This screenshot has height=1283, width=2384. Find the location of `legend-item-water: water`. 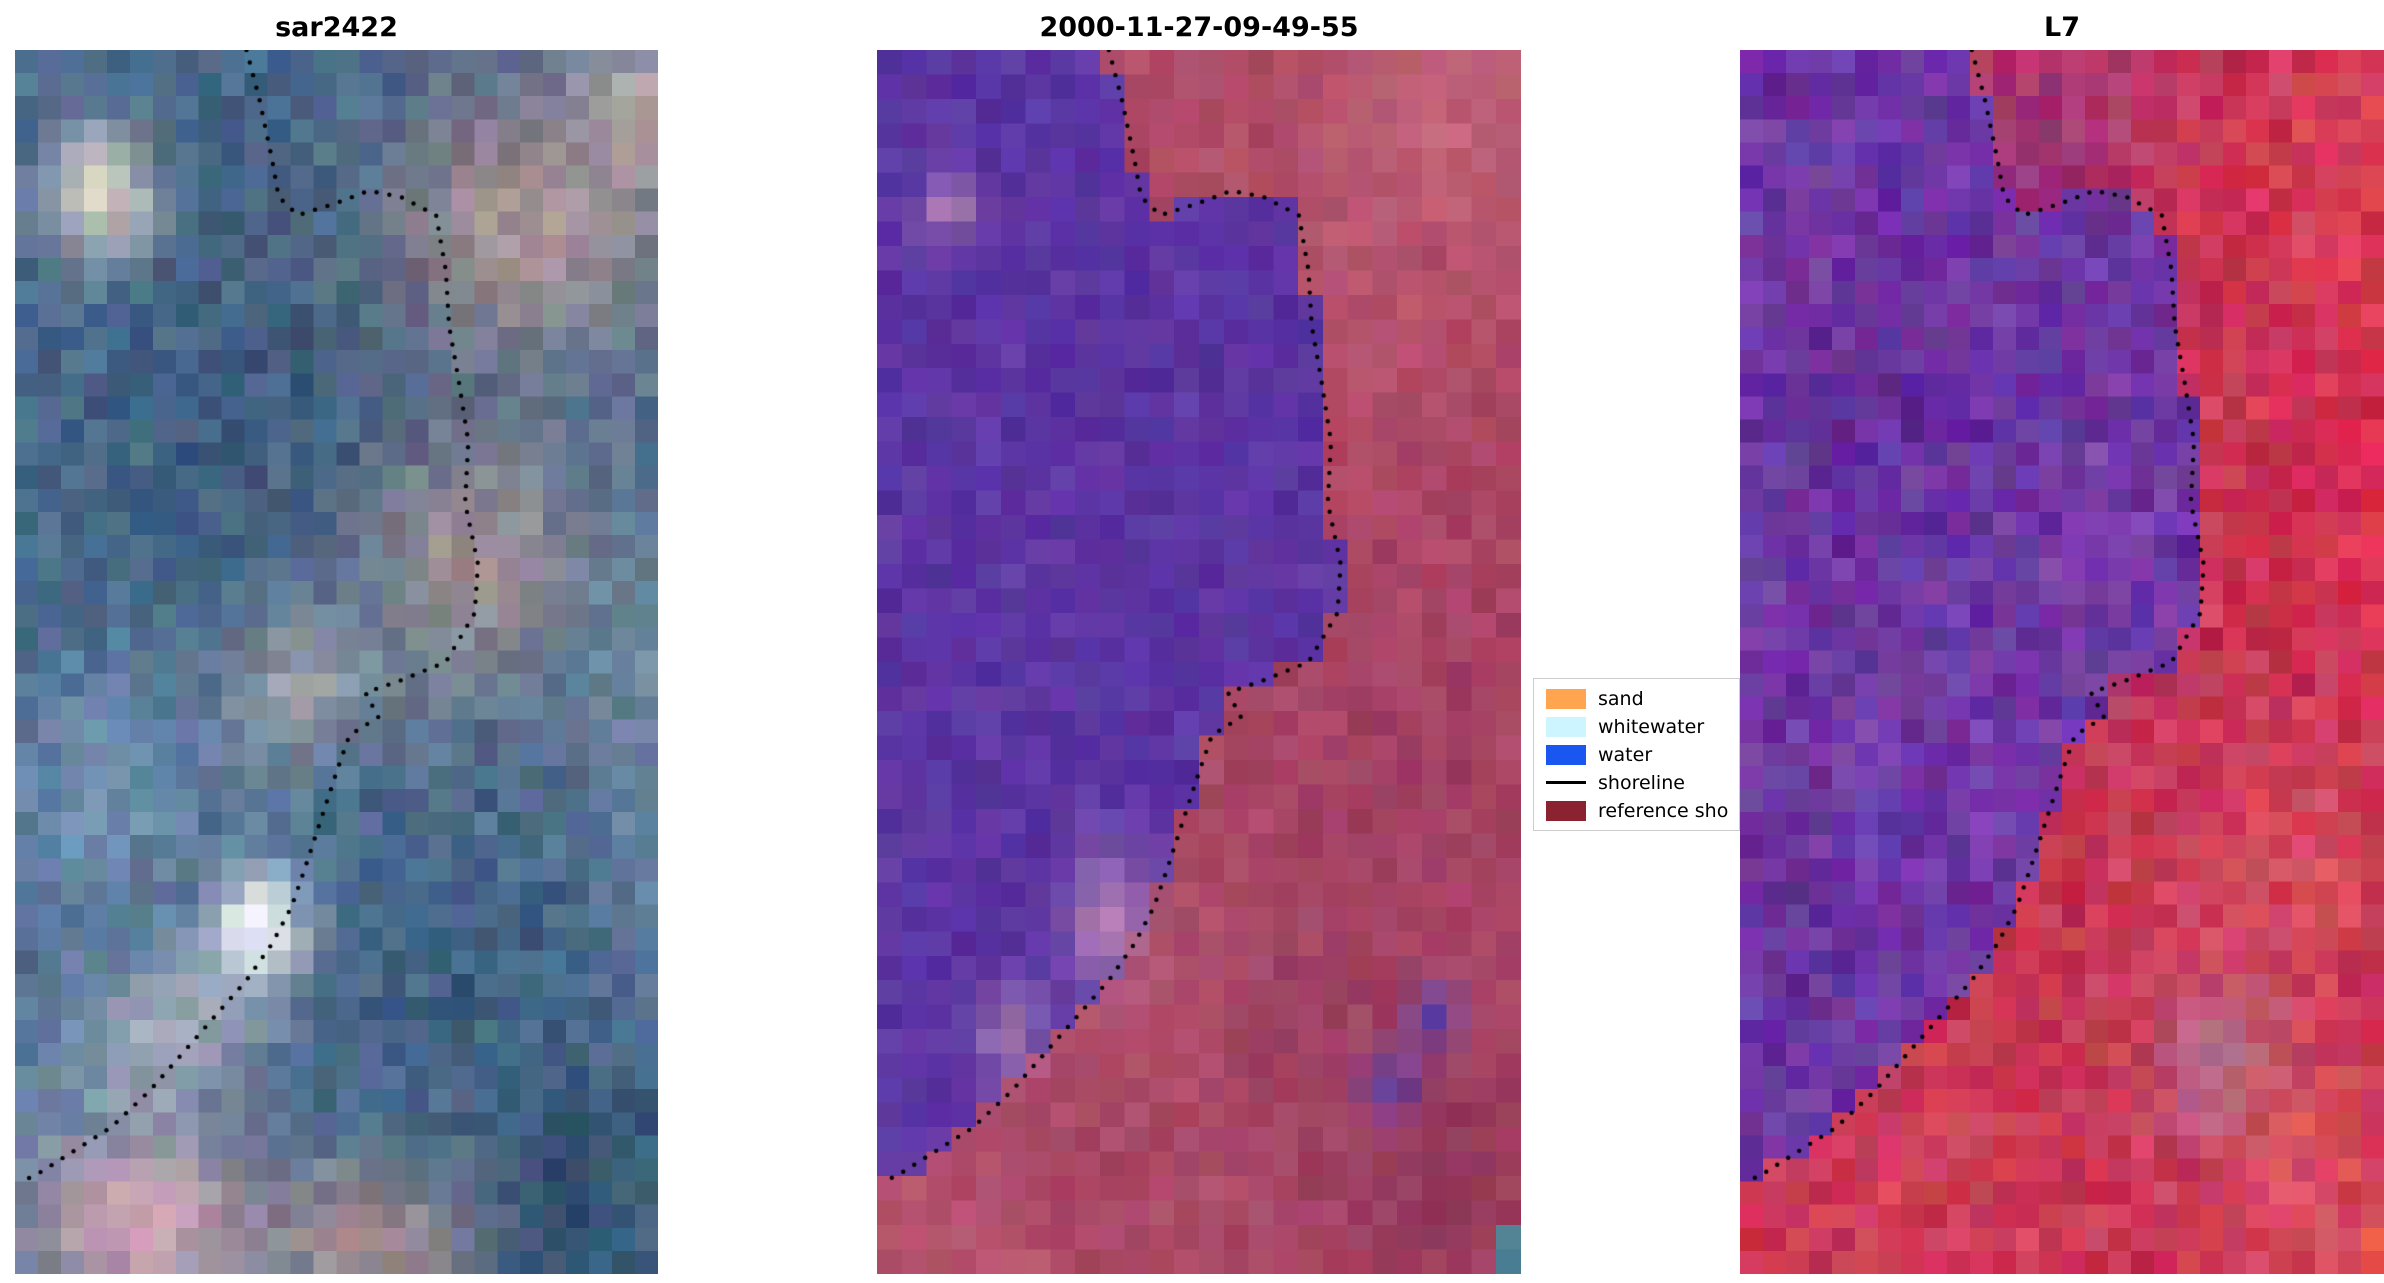

legend-item-water: water is located at coordinates (1636, 754).